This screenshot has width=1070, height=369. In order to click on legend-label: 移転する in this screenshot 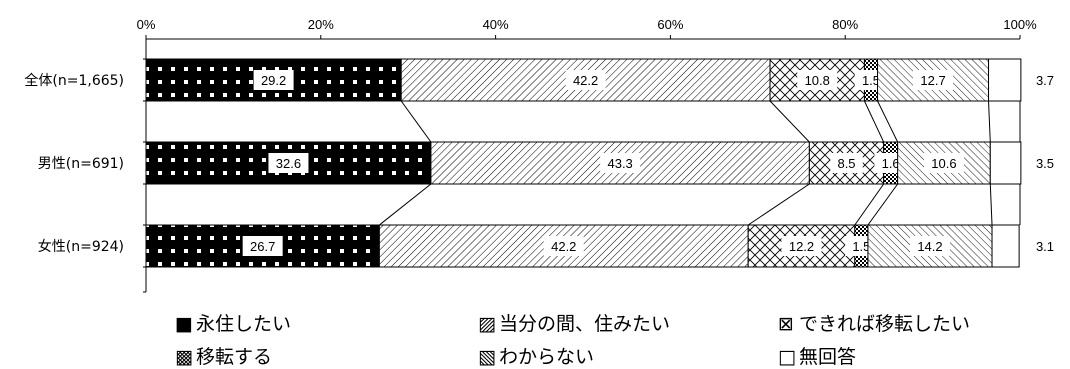, I will do `click(234, 357)`.